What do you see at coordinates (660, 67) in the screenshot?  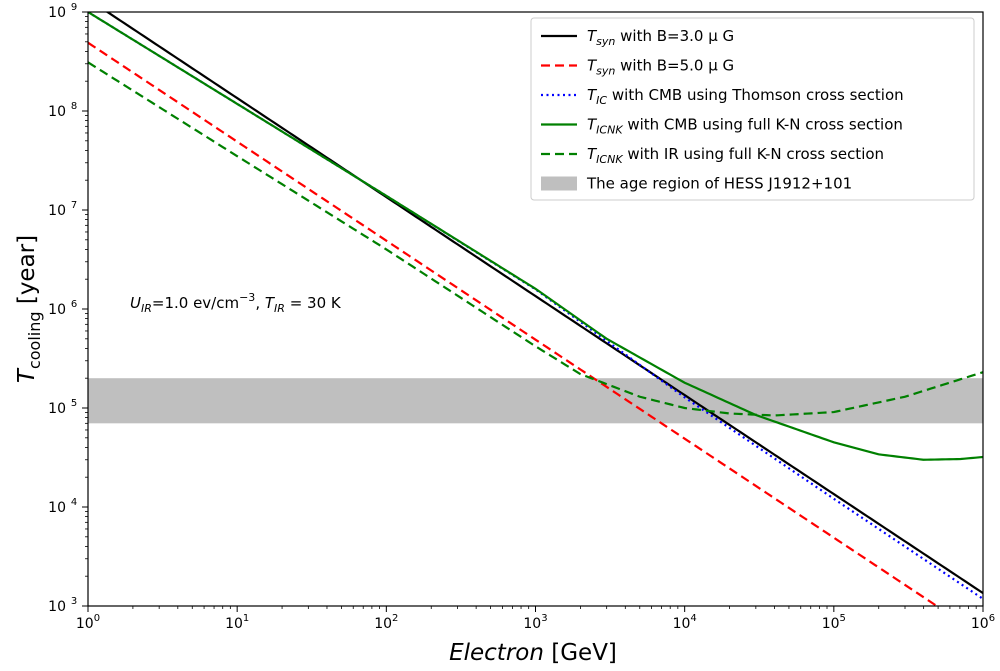 I see `legend-label-2: Tsyn with B=5.0 μ G` at bounding box center [660, 67].